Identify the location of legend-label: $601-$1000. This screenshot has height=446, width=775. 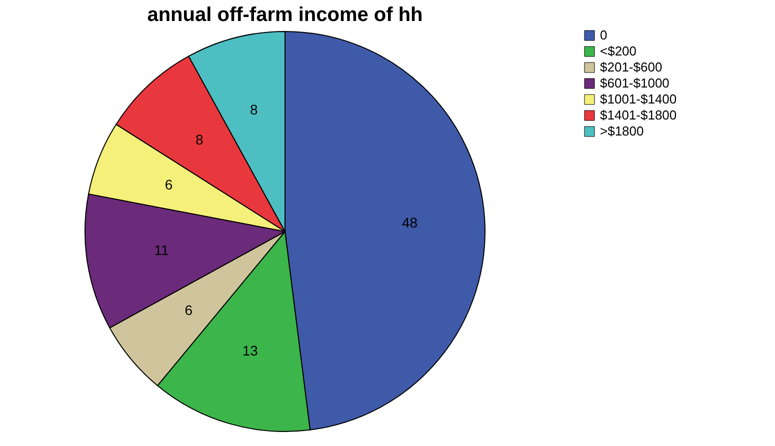
(635, 83).